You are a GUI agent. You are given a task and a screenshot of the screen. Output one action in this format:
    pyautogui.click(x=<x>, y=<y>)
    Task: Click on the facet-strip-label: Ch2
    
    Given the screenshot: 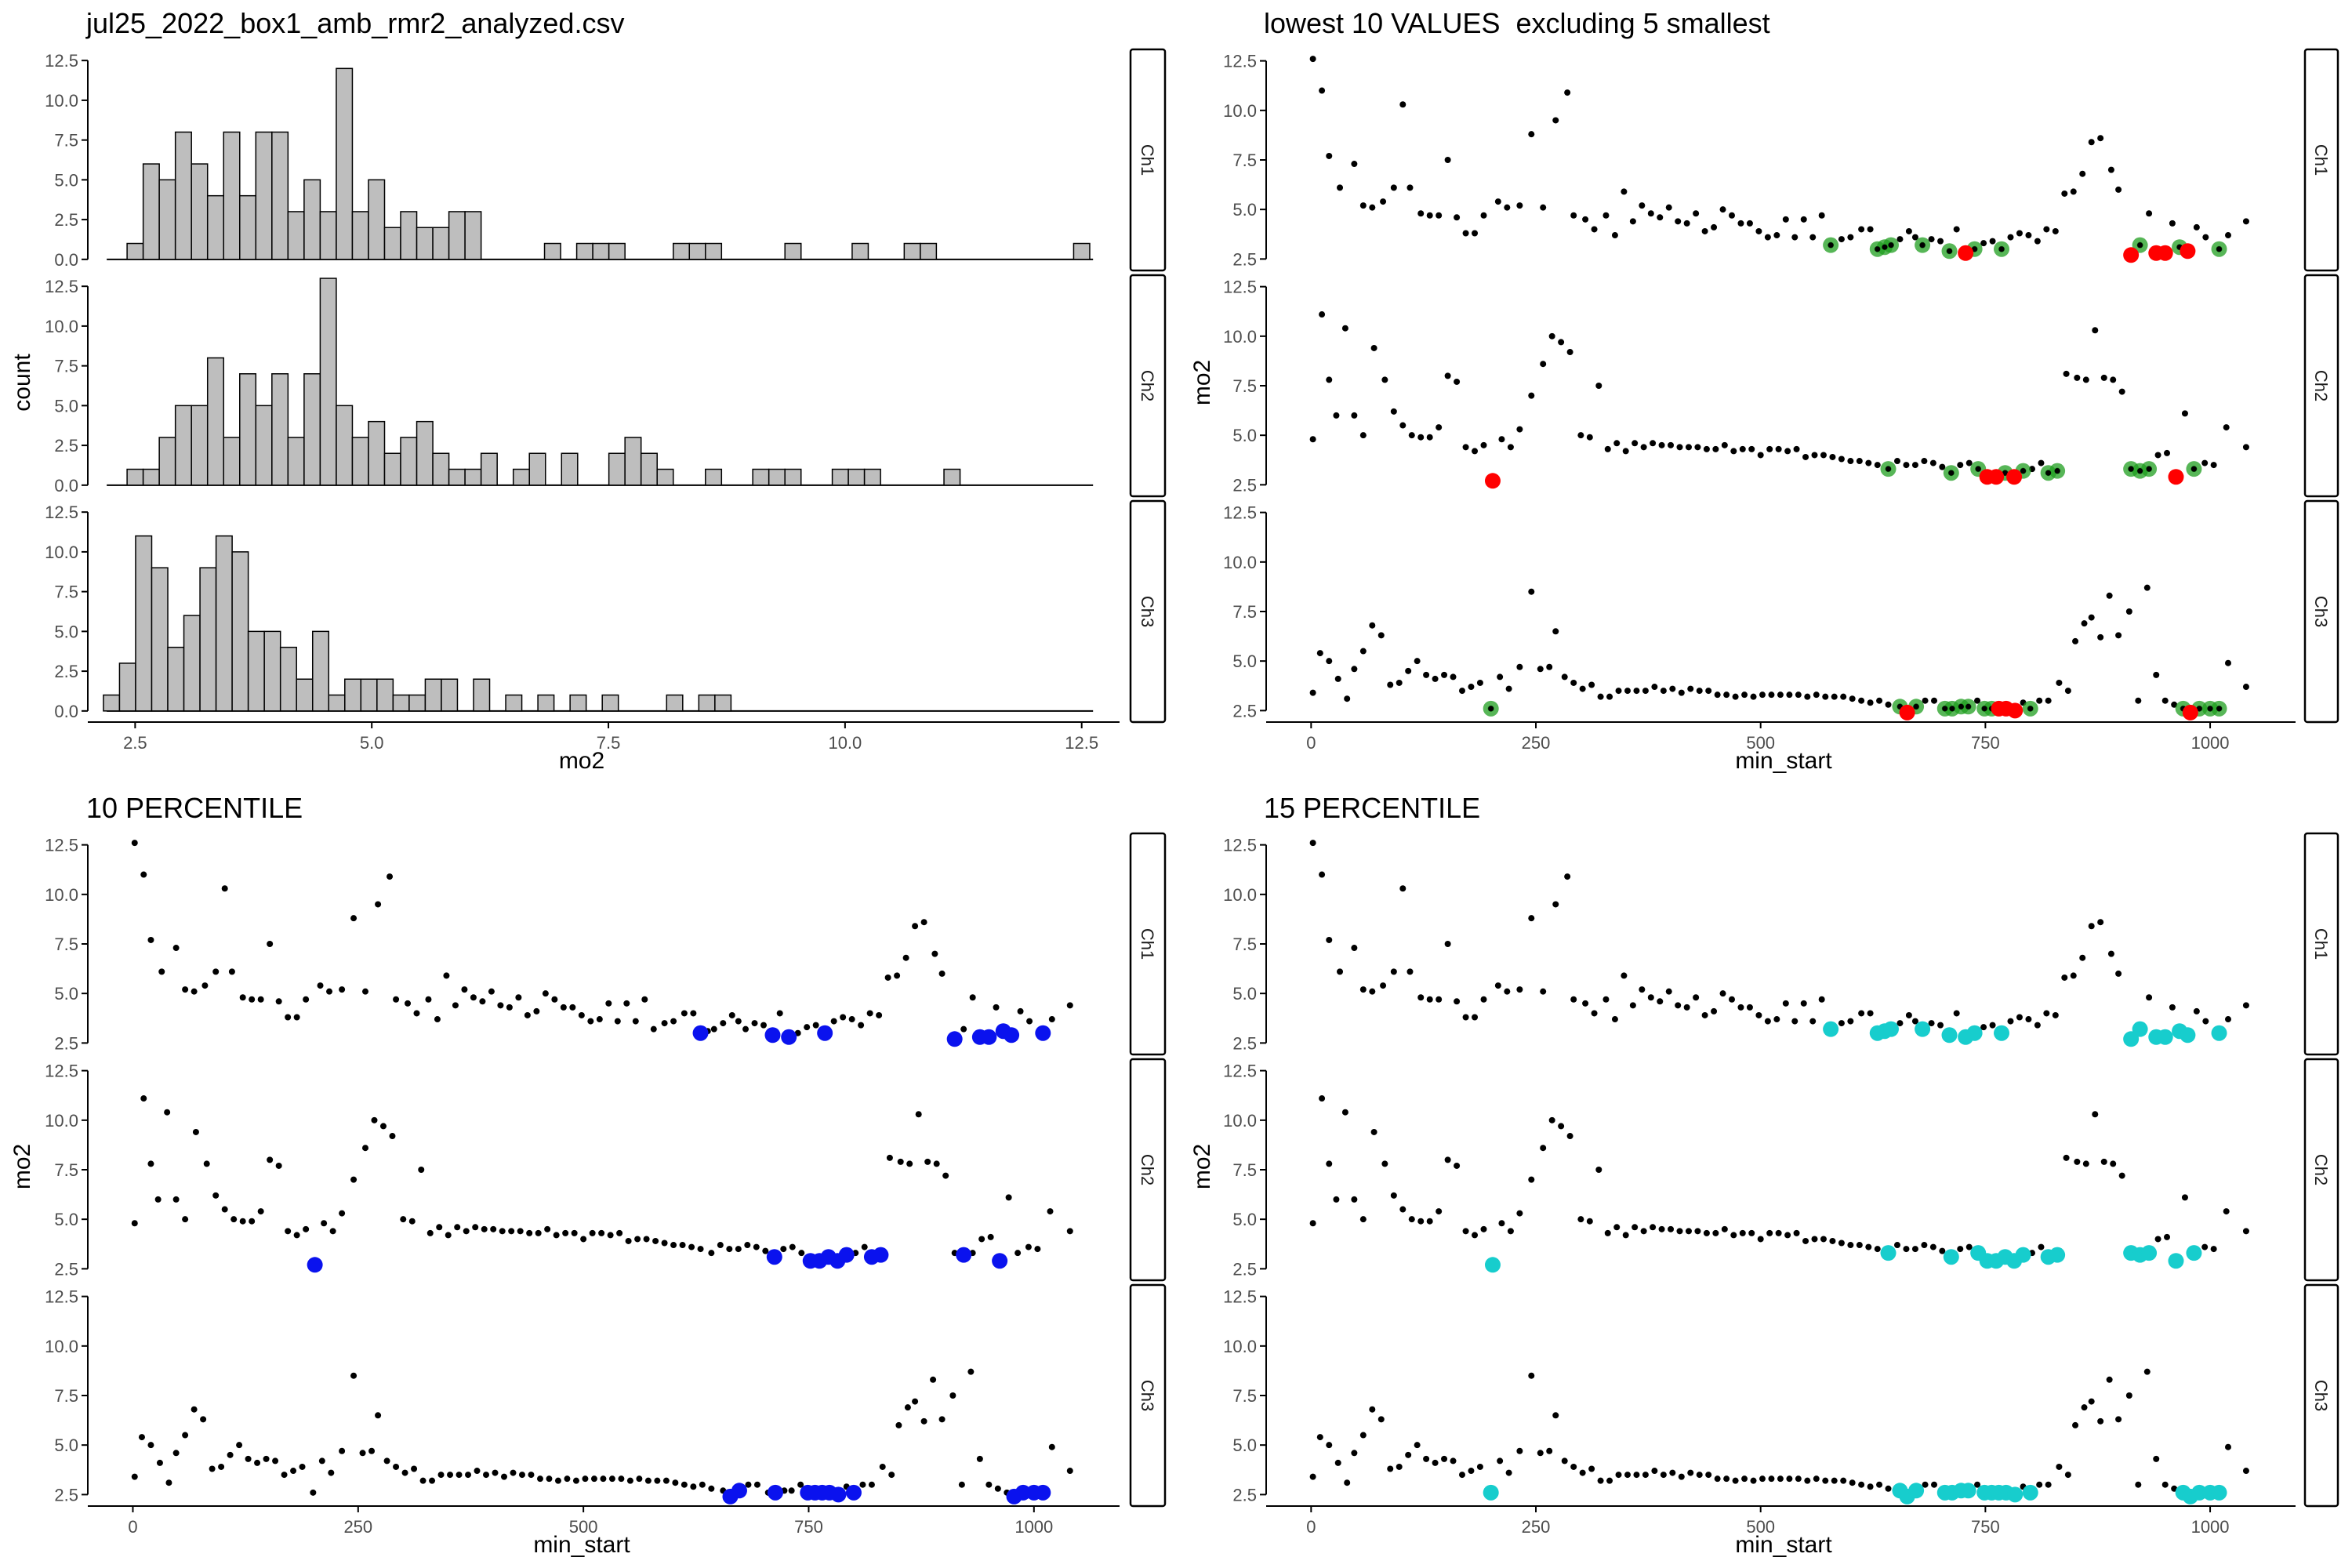 What is the action you would take?
    pyautogui.click(x=2321, y=1169)
    